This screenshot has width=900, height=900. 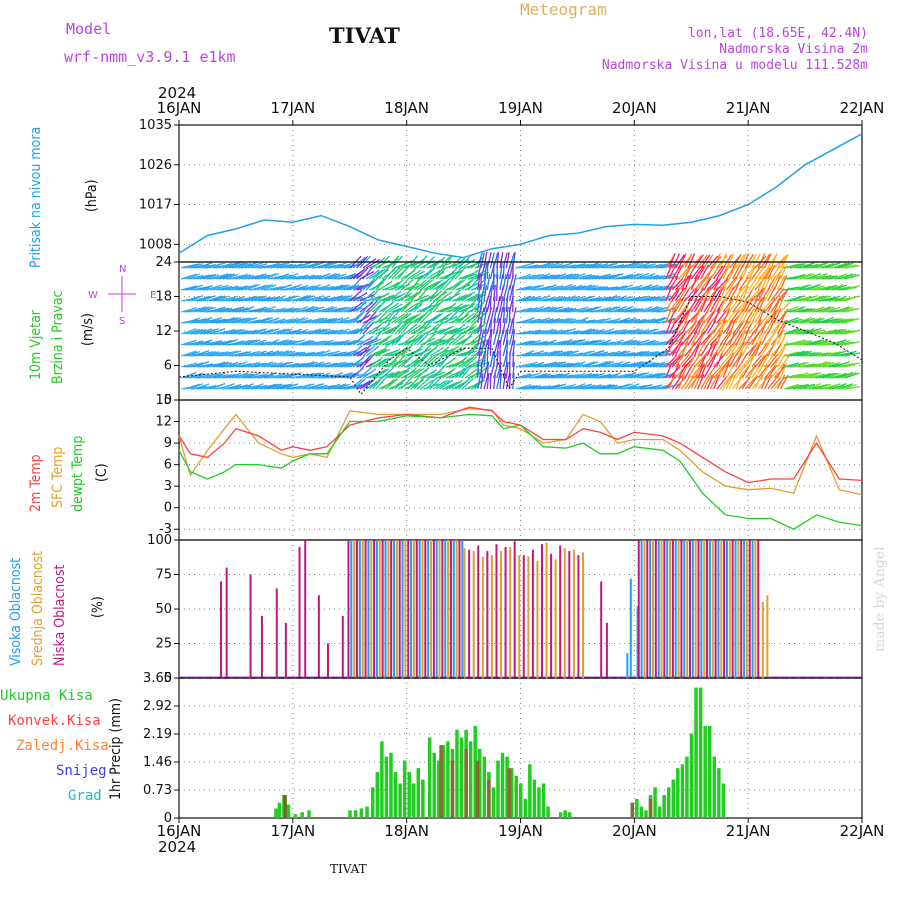 What do you see at coordinates (734, 65) in the screenshot?
I see `model-elevation-label: Nadmorska Visina u modelu 111.528m` at bounding box center [734, 65].